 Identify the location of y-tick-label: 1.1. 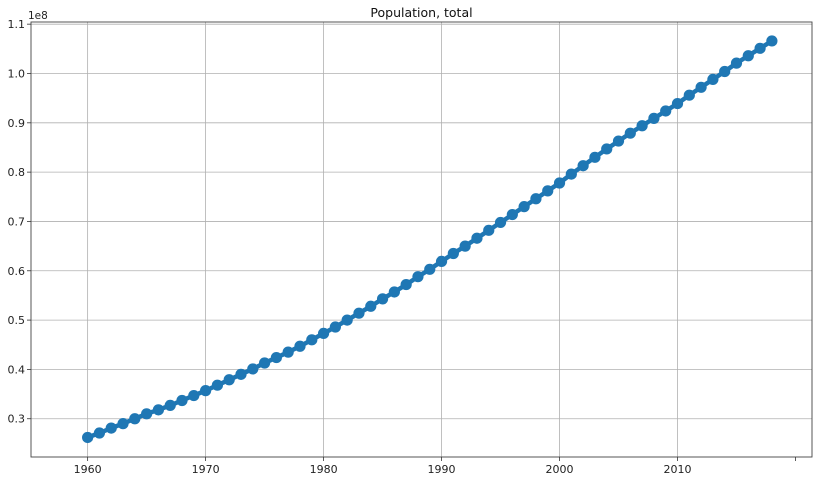
(17, 24).